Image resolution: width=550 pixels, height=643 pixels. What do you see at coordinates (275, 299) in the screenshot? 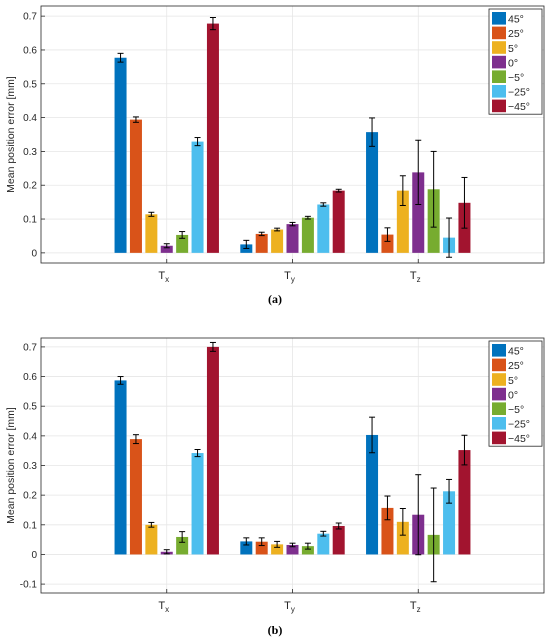
I see `figure-caption: (a)` at bounding box center [275, 299].